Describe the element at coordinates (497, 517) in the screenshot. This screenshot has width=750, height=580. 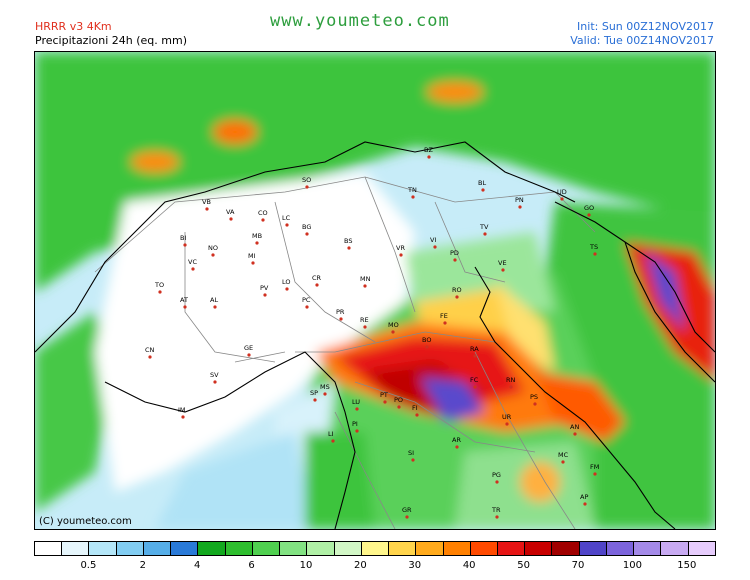
I see `city-dot-tr` at that location.